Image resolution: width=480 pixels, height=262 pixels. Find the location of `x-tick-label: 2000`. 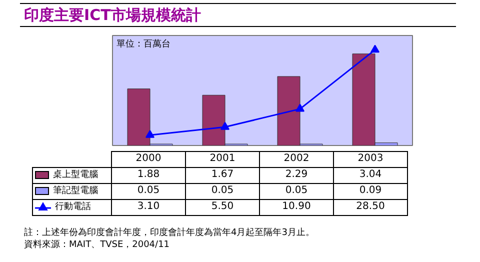

x-tick-label: 2000 is located at coordinates (149, 160).